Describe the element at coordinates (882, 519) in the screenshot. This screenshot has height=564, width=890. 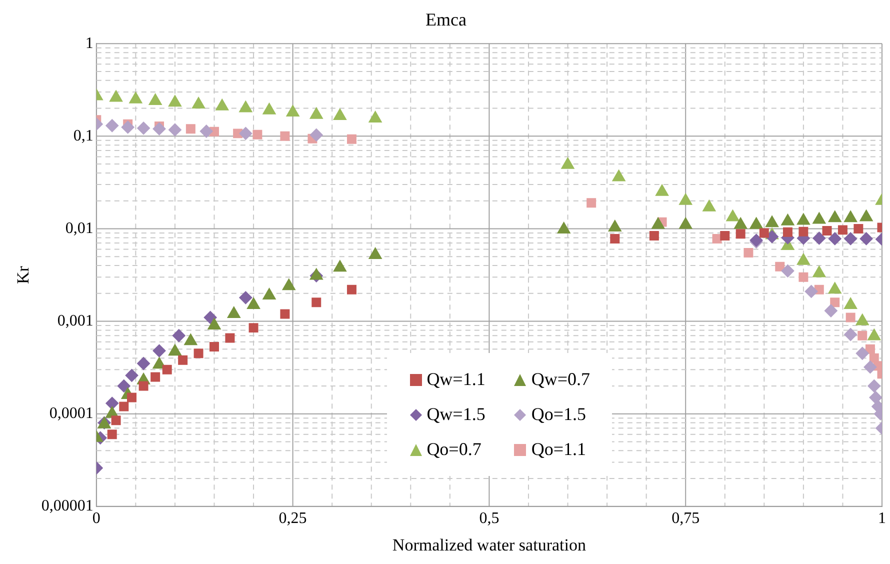
I see `x-tick-label: 1` at that location.